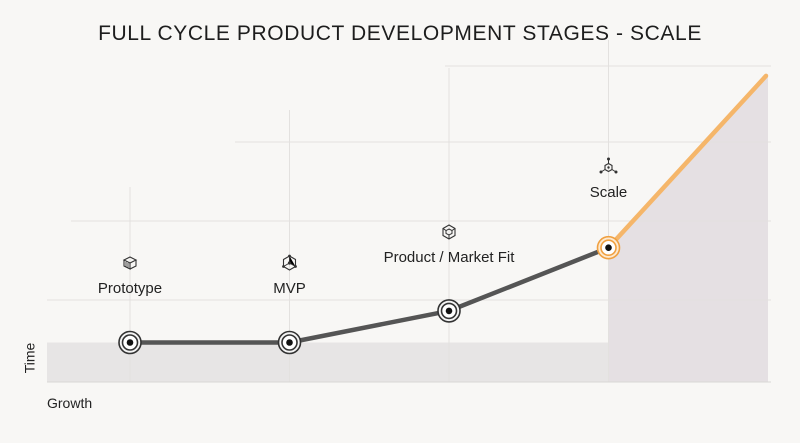 This screenshot has height=443, width=800. I want to click on x-axis-label: Growth, so click(69, 403).